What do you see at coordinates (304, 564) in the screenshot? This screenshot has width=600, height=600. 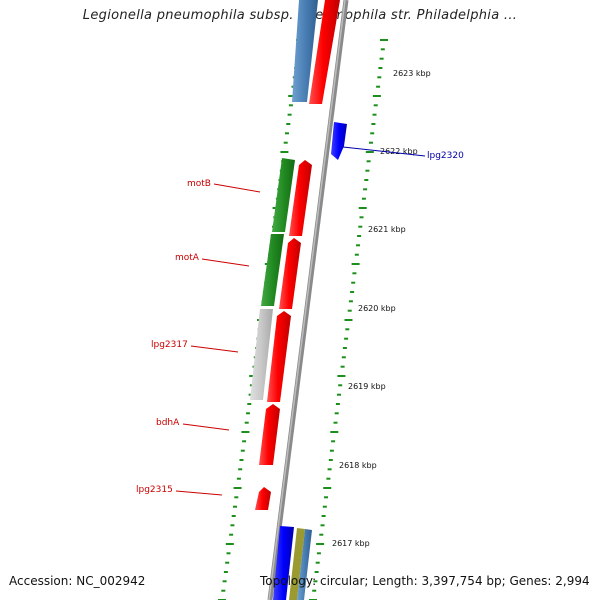 I see `gene-bottom-steel` at bounding box center [304, 564].